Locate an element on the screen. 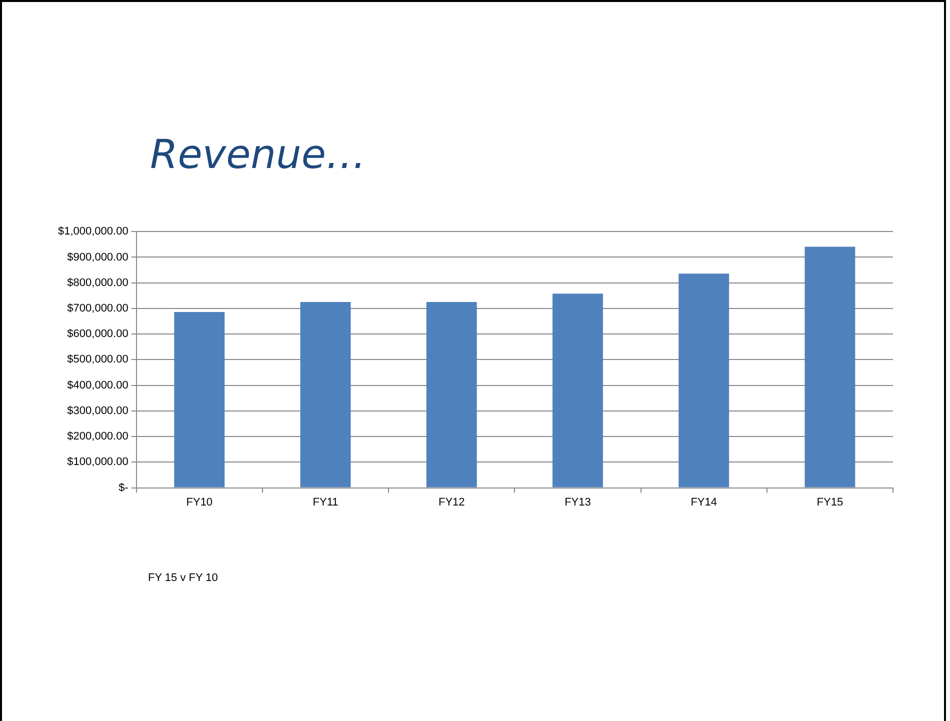 The height and width of the screenshot is (721, 950). y-tick-label: $400,000.00 is located at coordinates (97, 385).